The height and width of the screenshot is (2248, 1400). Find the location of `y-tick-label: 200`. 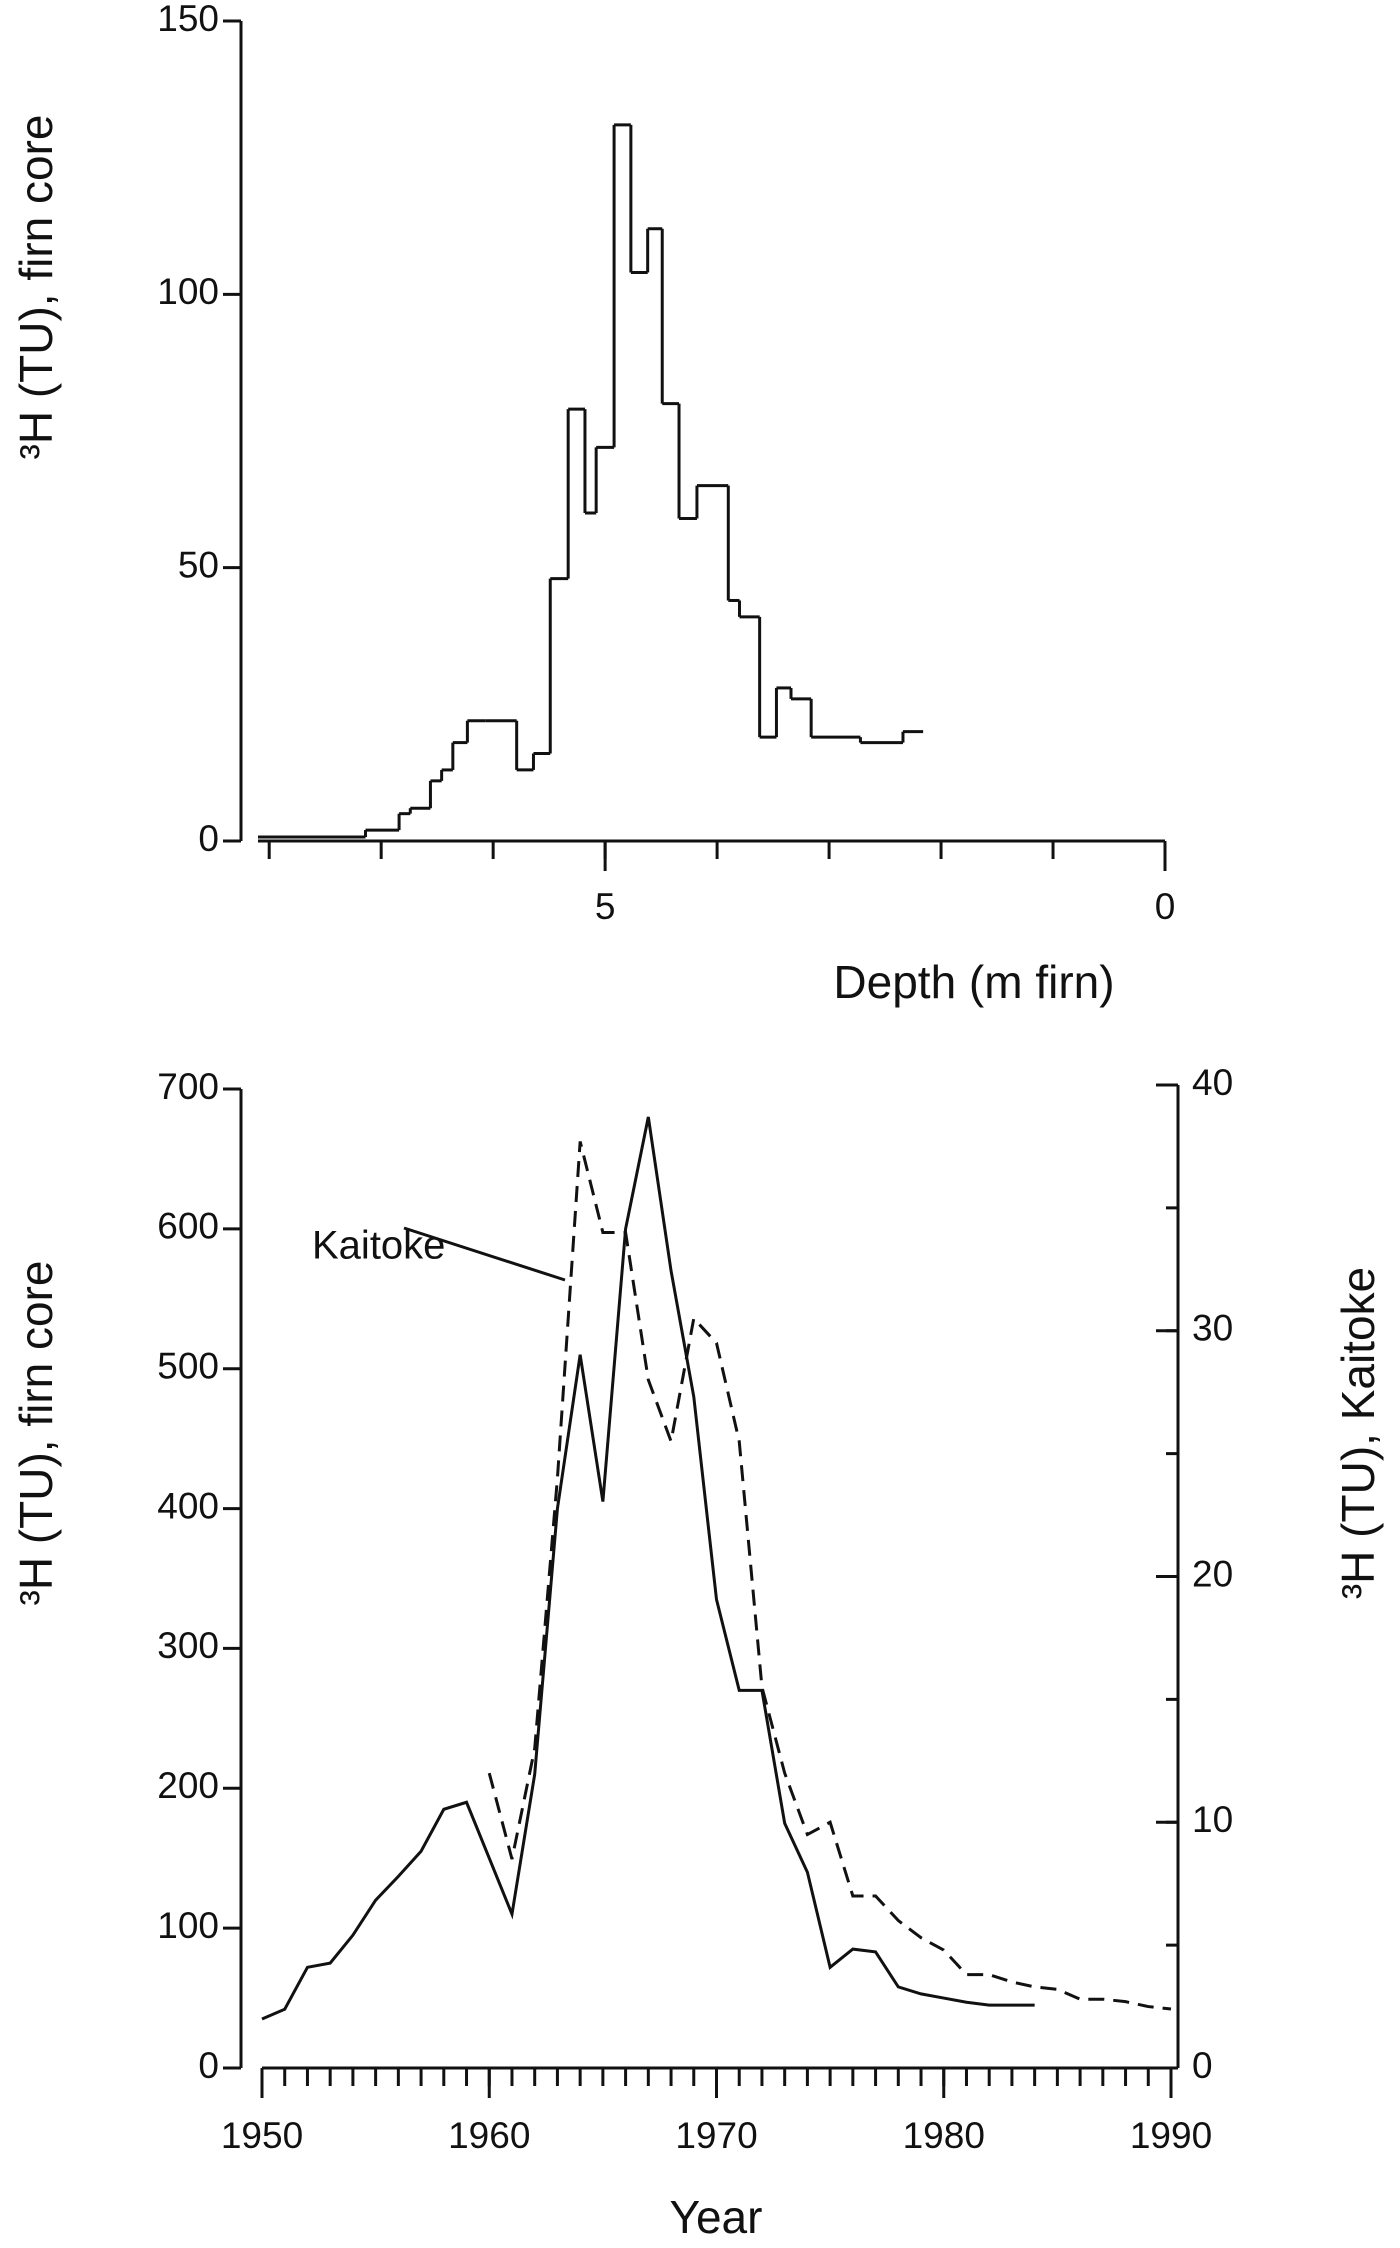

y-tick-label: 200 is located at coordinates (188, 1785).